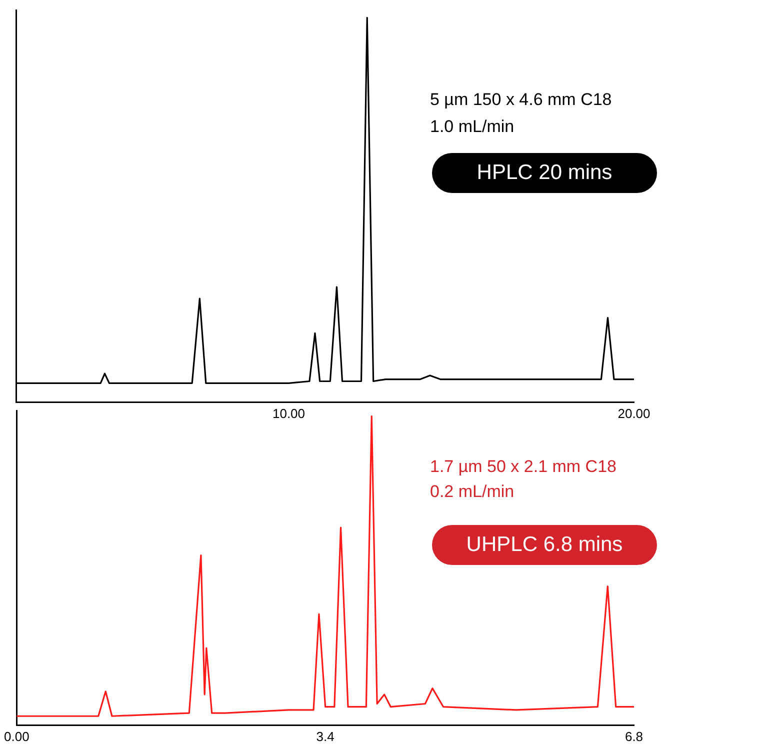 This screenshot has height=753, width=784. Describe the element at coordinates (544, 545) in the screenshot. I see `rounded-label-box: UHPLC 6.8 mins` at that location.